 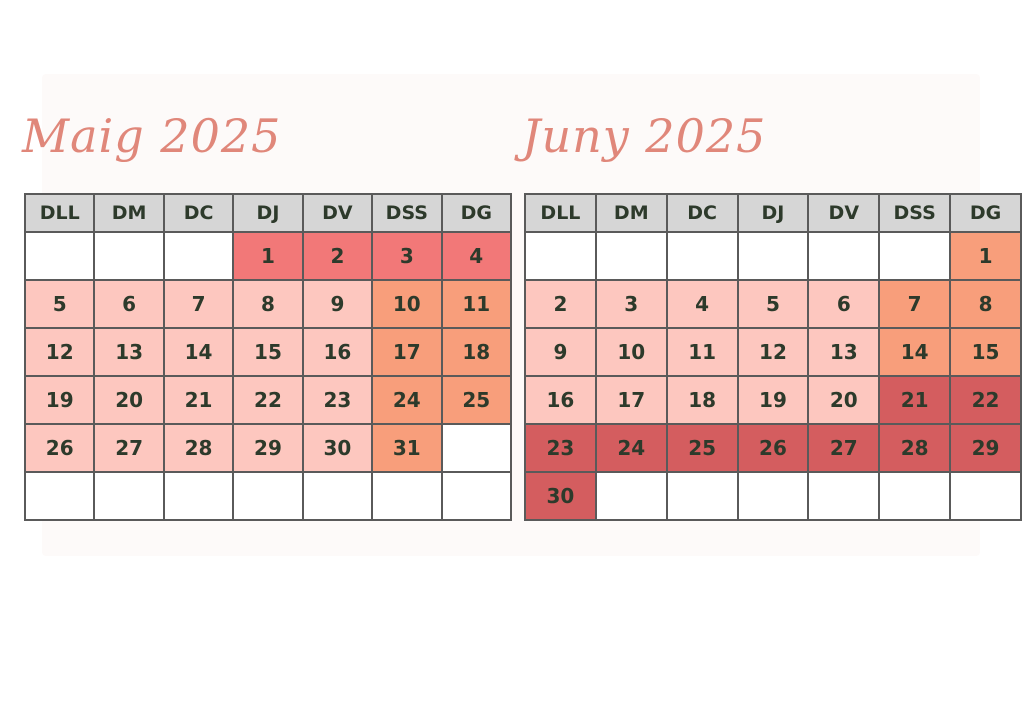 I want to click on week-row: 19 20 21 22 23 24 25, so click(x=268, y=400).